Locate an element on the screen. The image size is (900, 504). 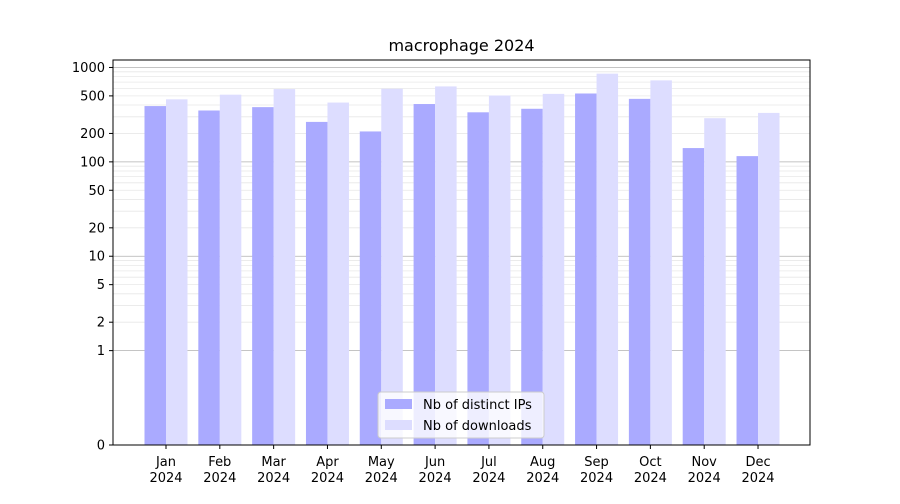
legend-box is located at coordinates (461, 415).